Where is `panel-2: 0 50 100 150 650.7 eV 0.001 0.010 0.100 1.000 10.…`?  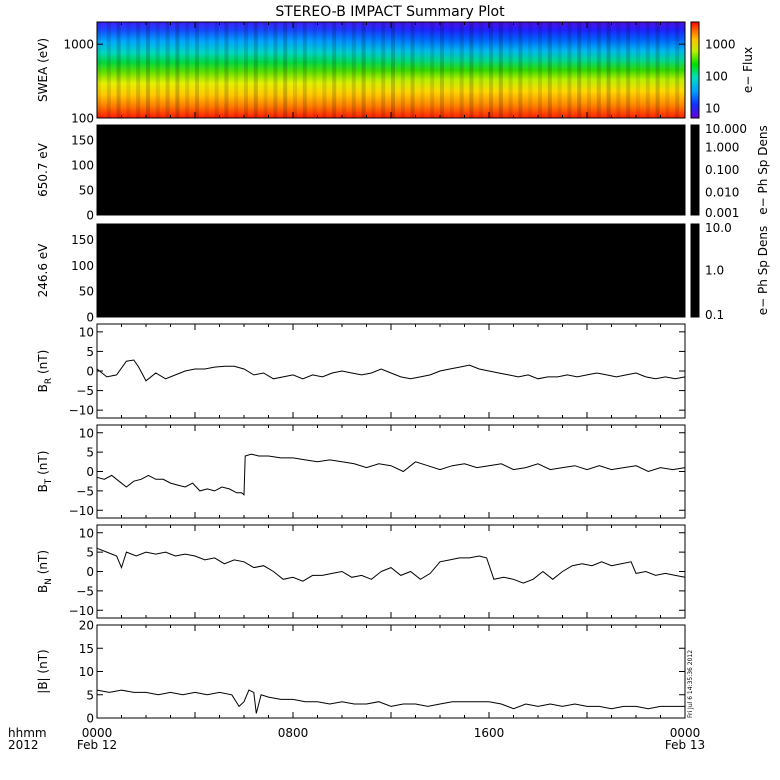 panel-2: 0 50 100 150 650.7 eV 0.001 0.010 0.100 1.000 10.… is located at coordinates (403, 172).